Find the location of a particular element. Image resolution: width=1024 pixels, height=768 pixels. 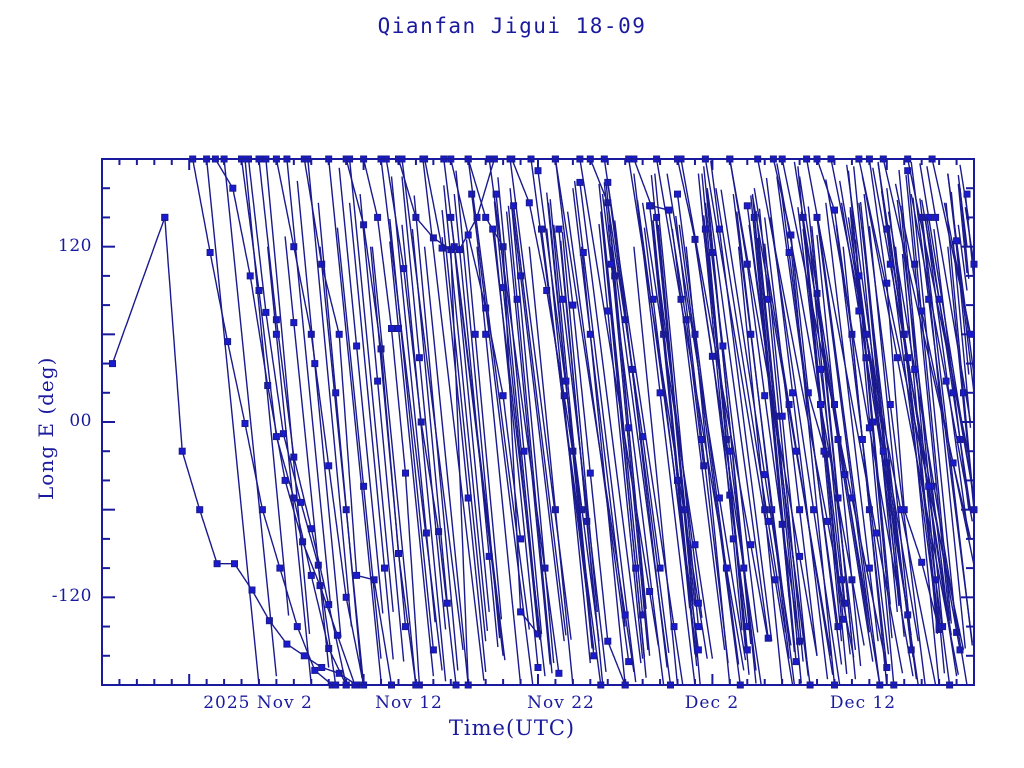

data-series is located at coordinates (261, 451).